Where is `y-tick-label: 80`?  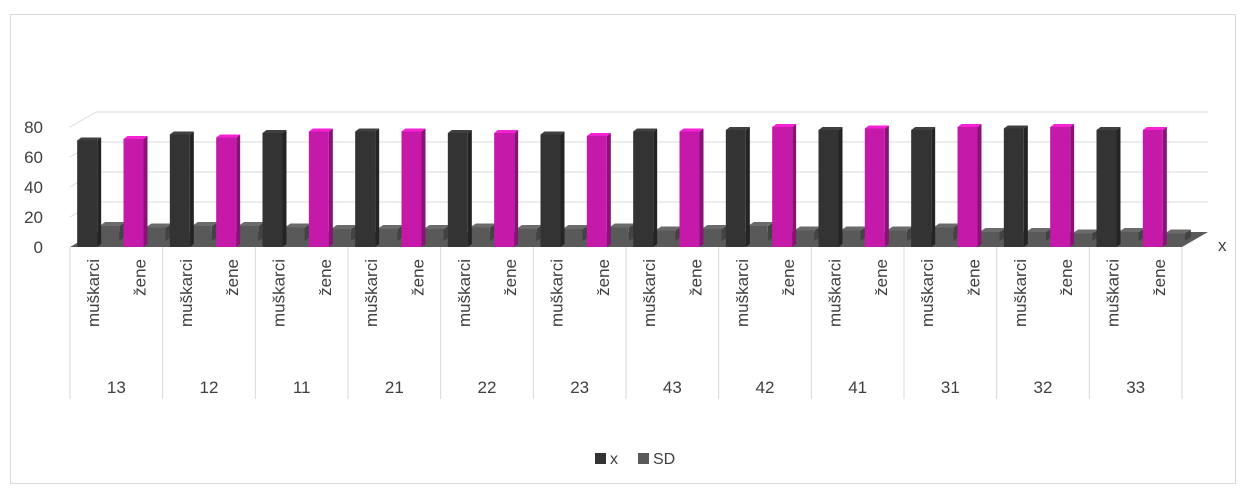
y-tick-label: 80 is located at coordinates (33, 127).